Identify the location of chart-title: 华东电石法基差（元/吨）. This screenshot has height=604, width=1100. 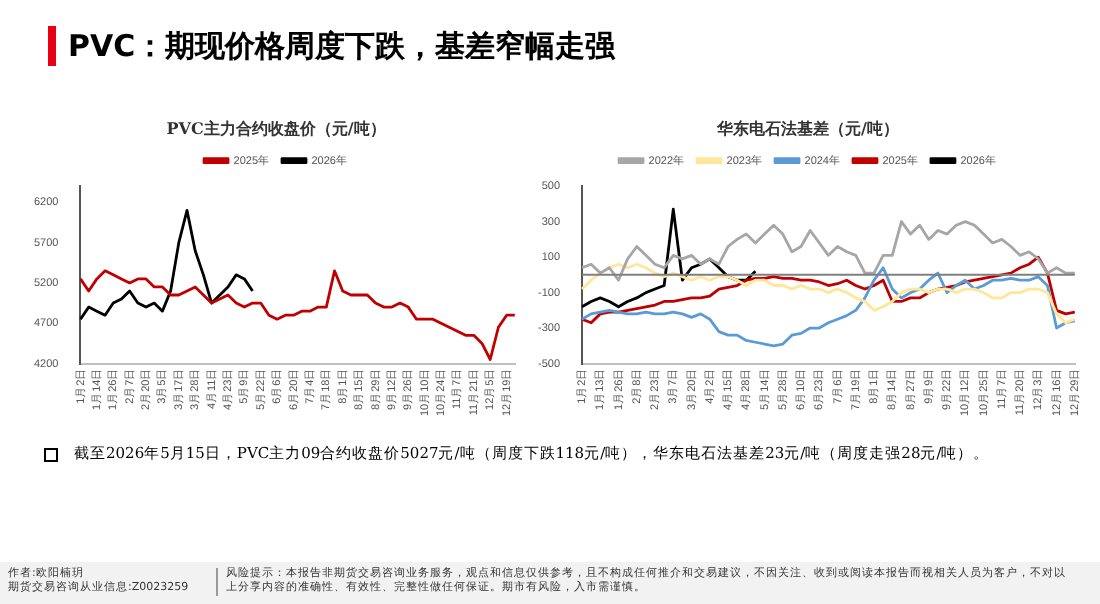
(807, 127).